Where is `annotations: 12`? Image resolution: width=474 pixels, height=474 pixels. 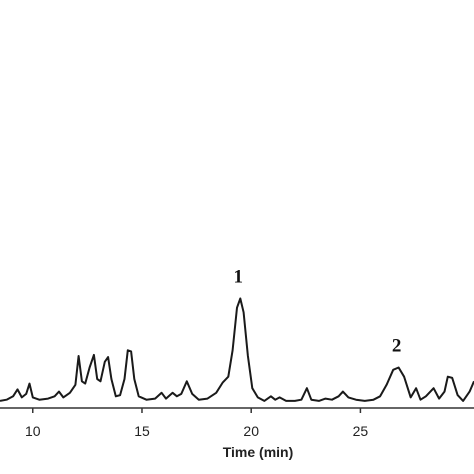
annotations: 12 is located at coordinates (318, 312).